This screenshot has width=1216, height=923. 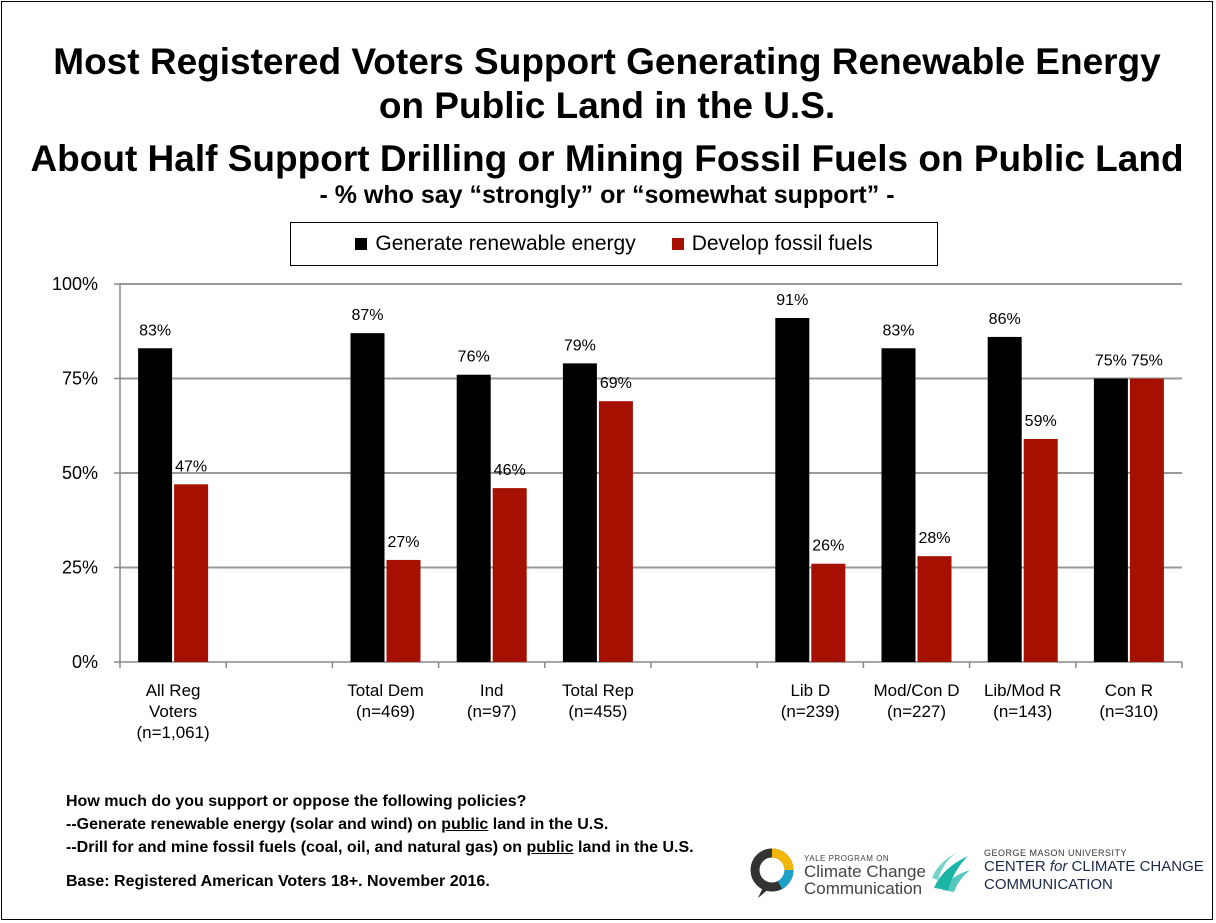 What do you see at coordinates (865, 871) in the screenshot?
I see `yale-logo-line-1: Climate Change` at bounding box center [865, 871].